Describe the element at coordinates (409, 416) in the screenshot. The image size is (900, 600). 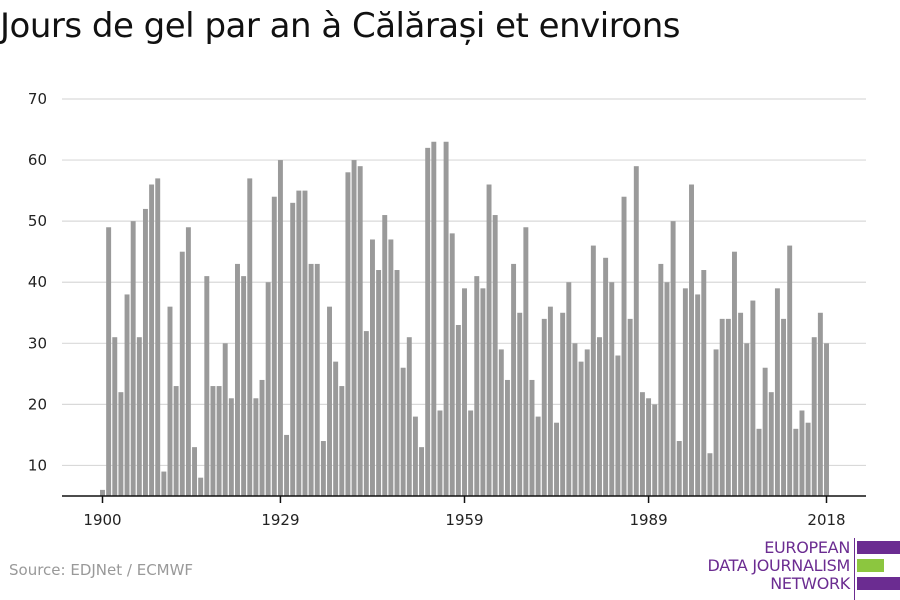
I see `bar-1950` at that location.